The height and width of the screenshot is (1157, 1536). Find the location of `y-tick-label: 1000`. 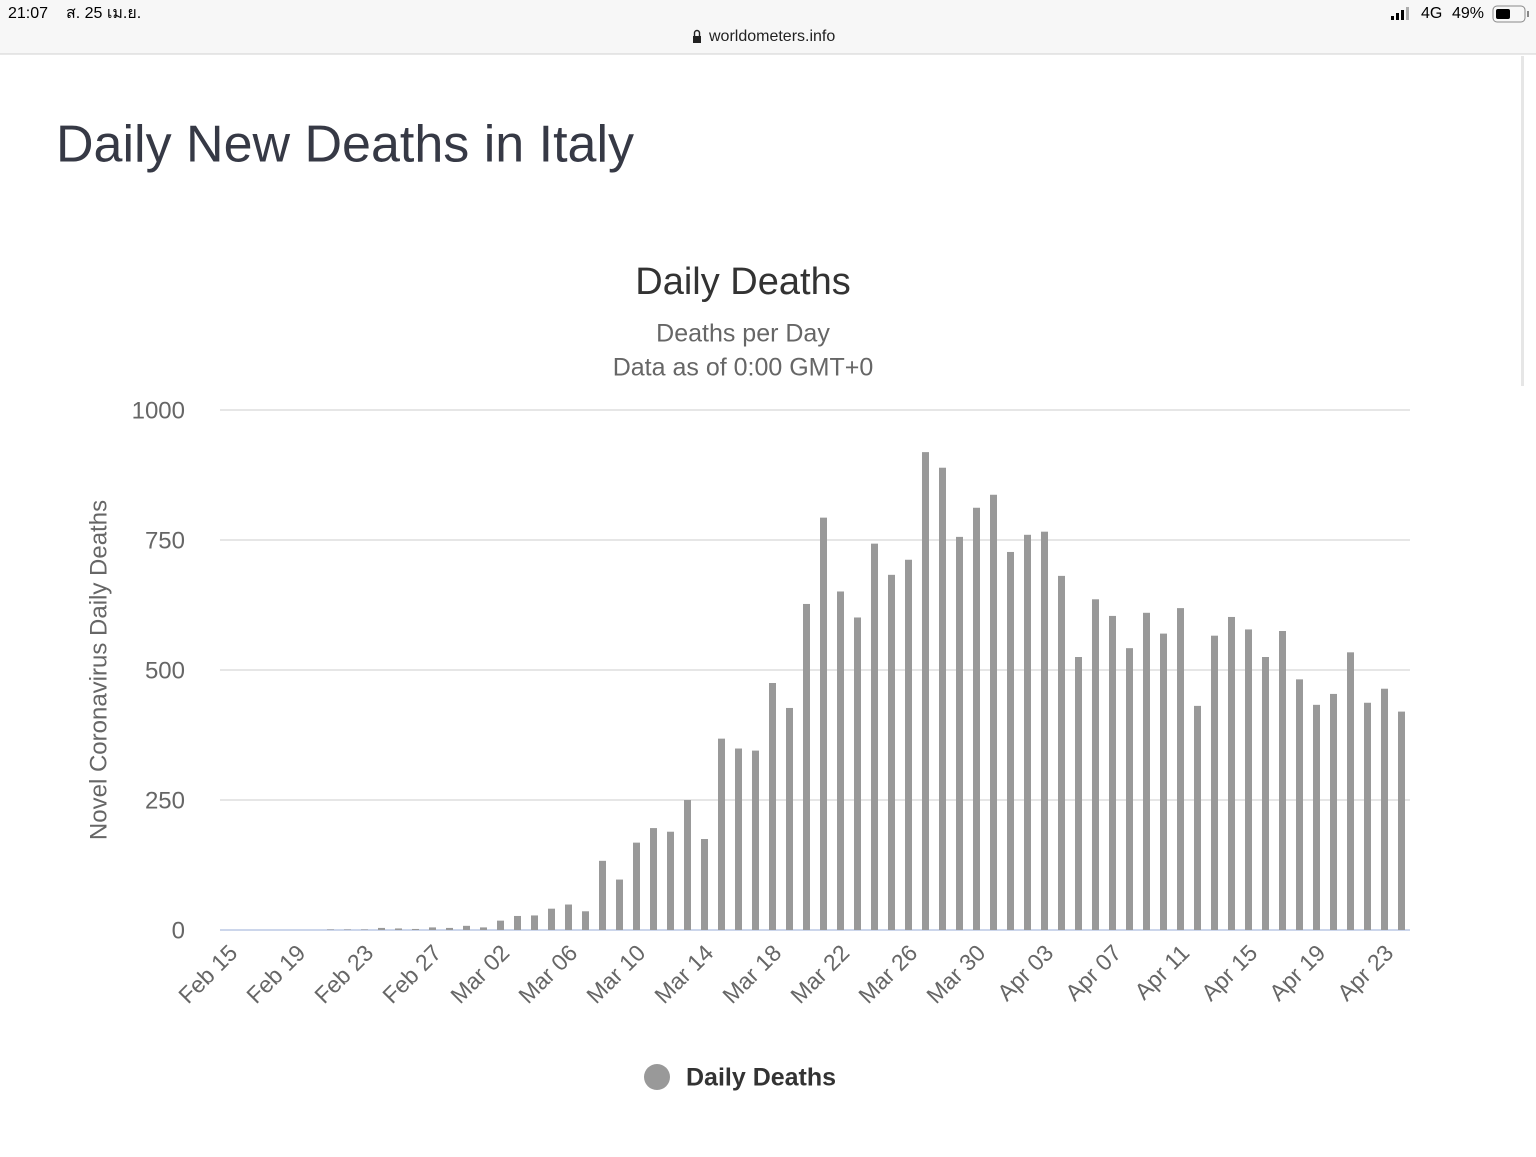

y-tick-label: 1000 is located at coordinates (158, 410).